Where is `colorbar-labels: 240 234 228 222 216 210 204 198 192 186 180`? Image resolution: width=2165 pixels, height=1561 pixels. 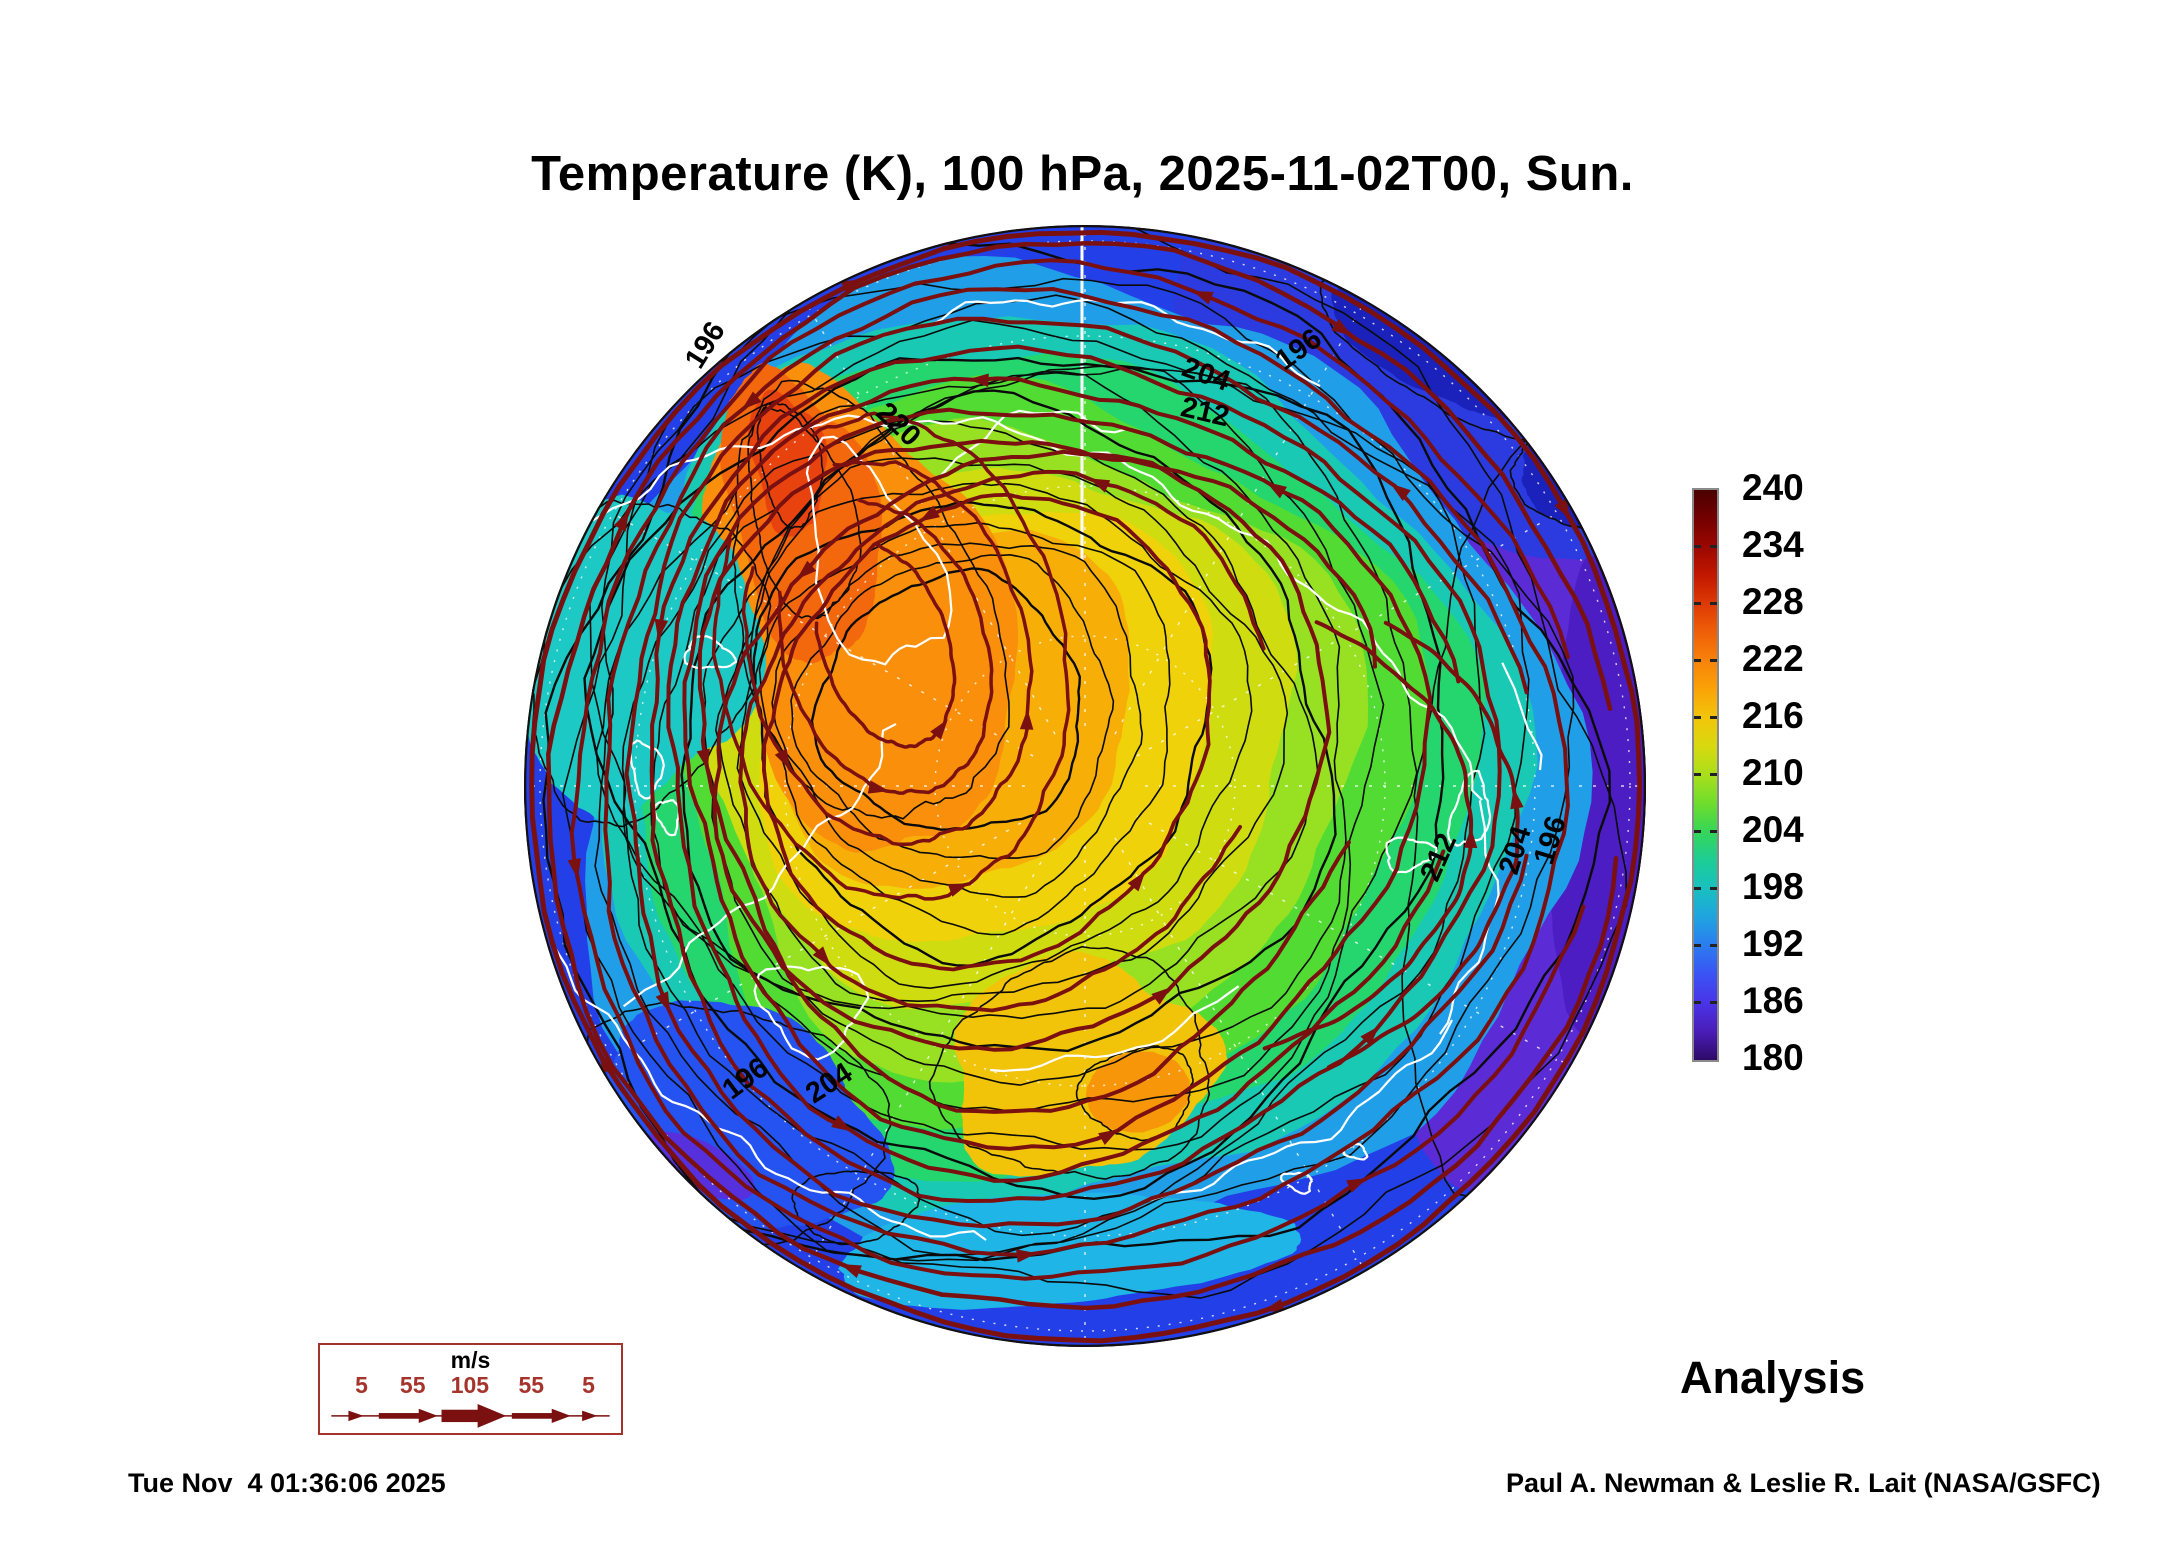
colorbar-labels: 240 234 228 222 216 210 204 198 192 186 180 is located at coordinates (1802, 772).